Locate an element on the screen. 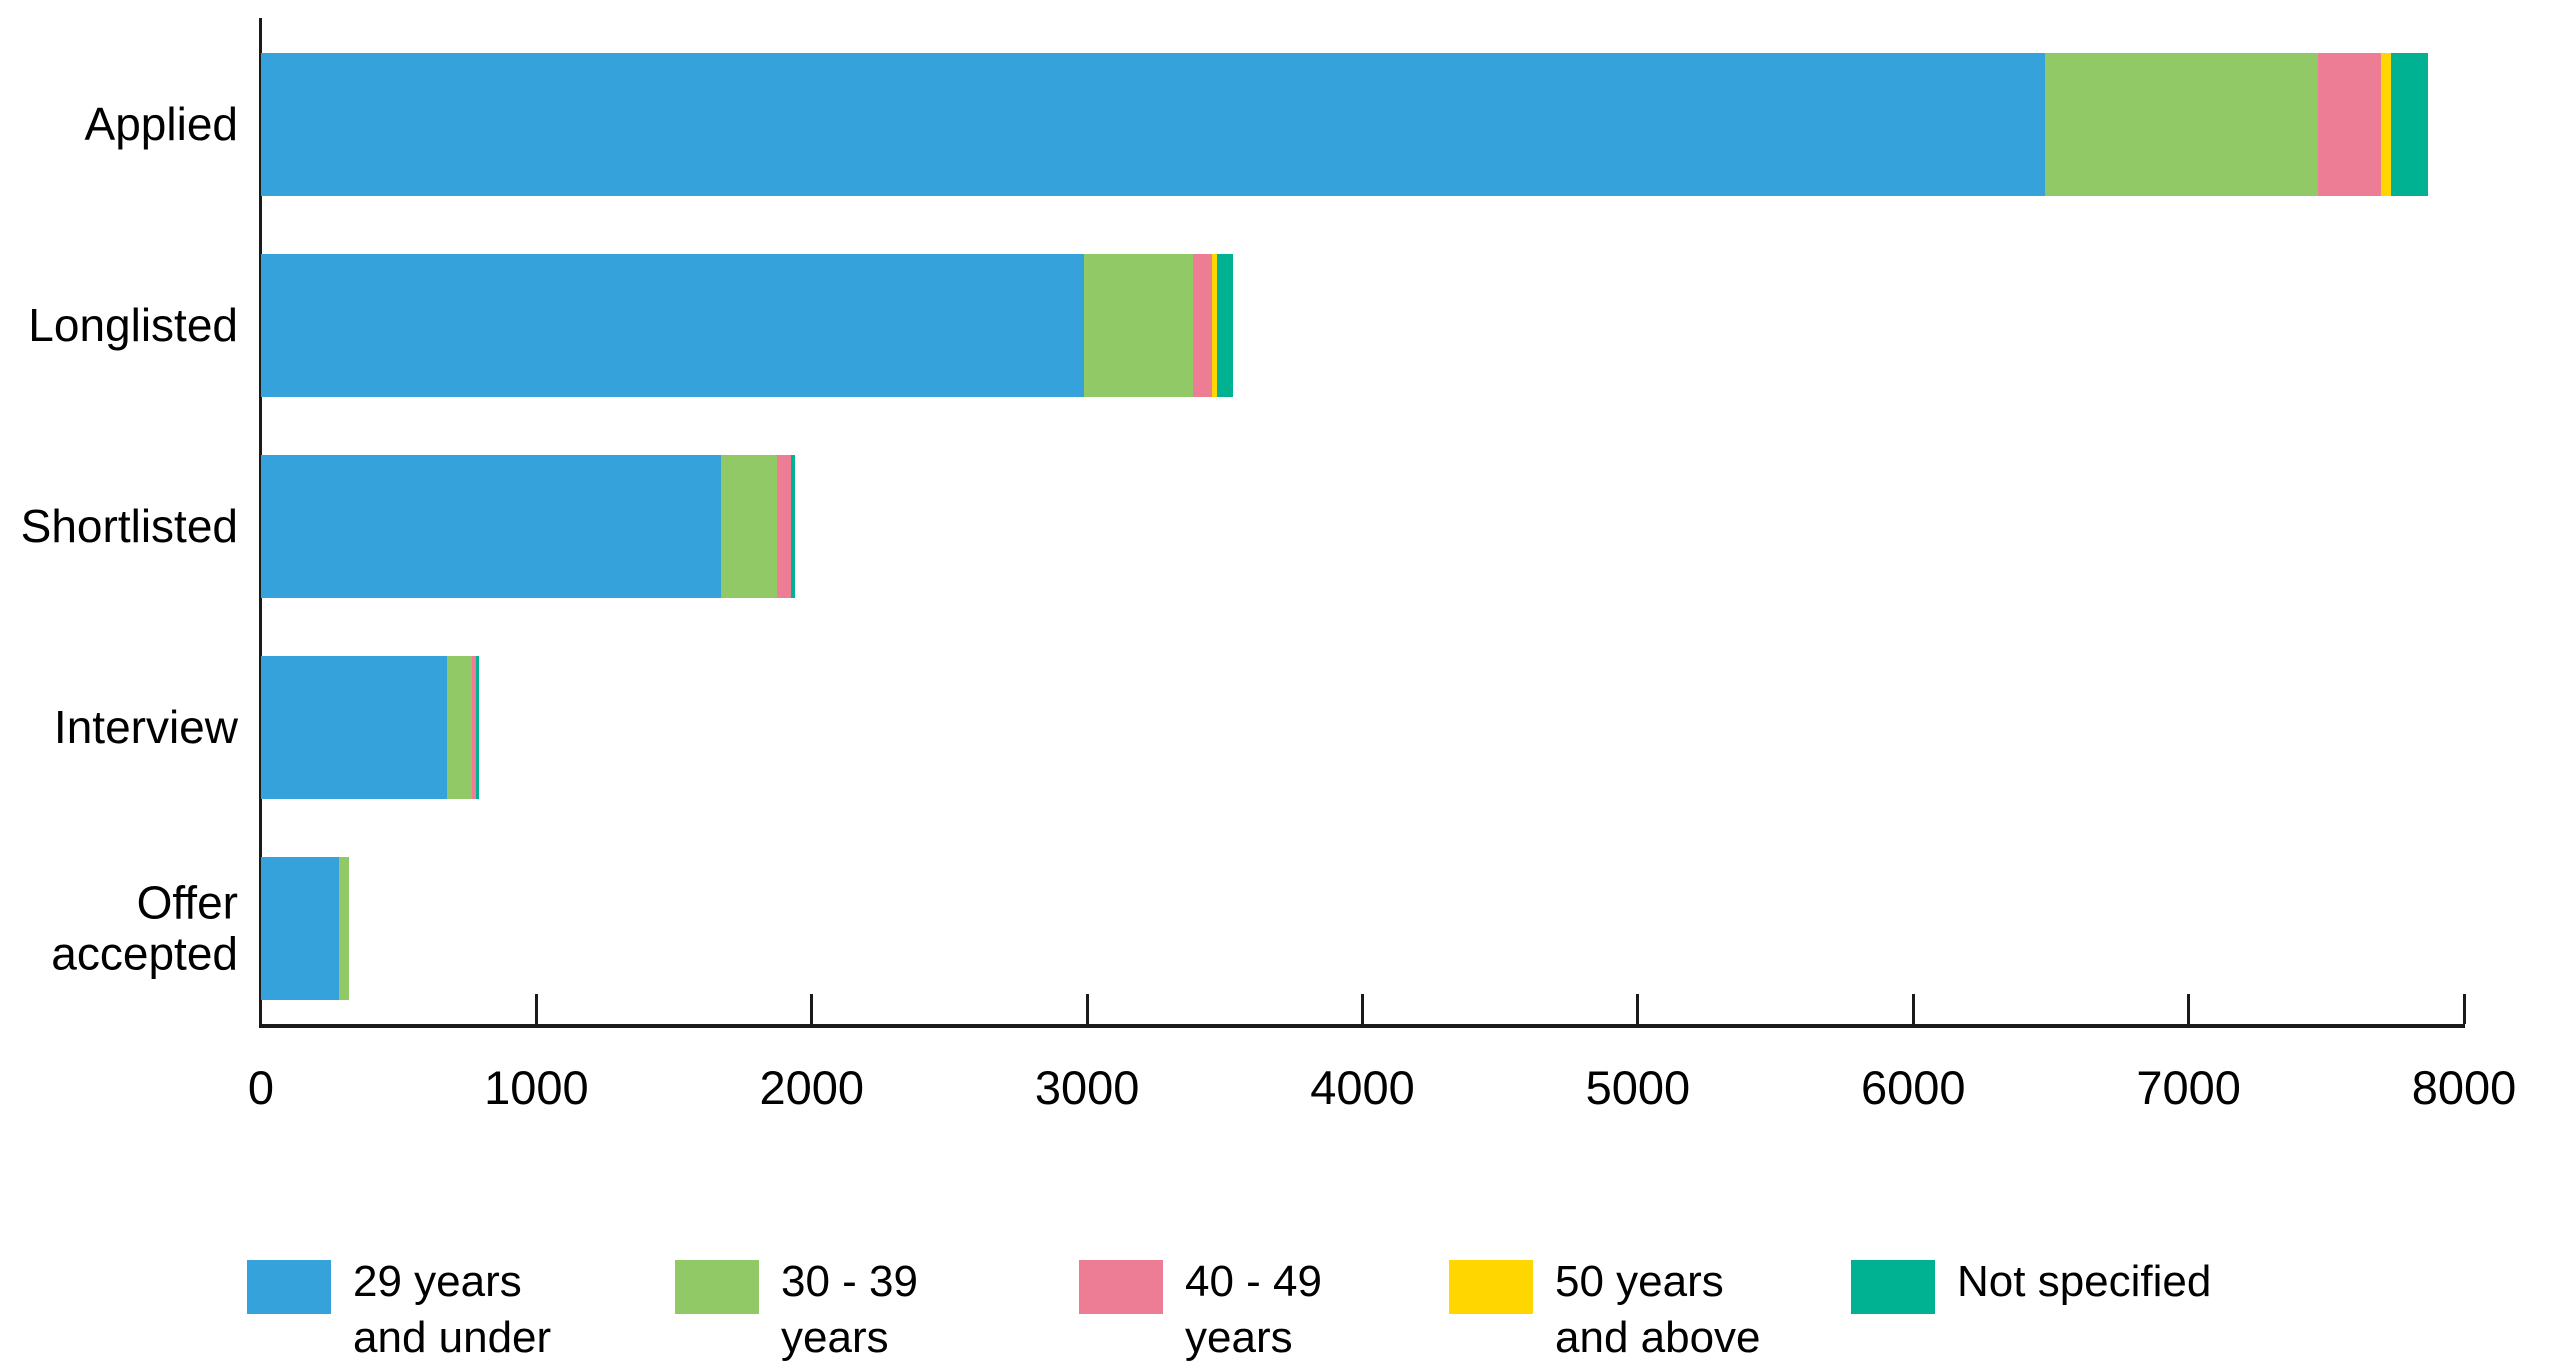 This screenshot has width=2560, height=1370. legend-item-30---39-years: 30 - 39 years is located at coordinates (796, 1310).